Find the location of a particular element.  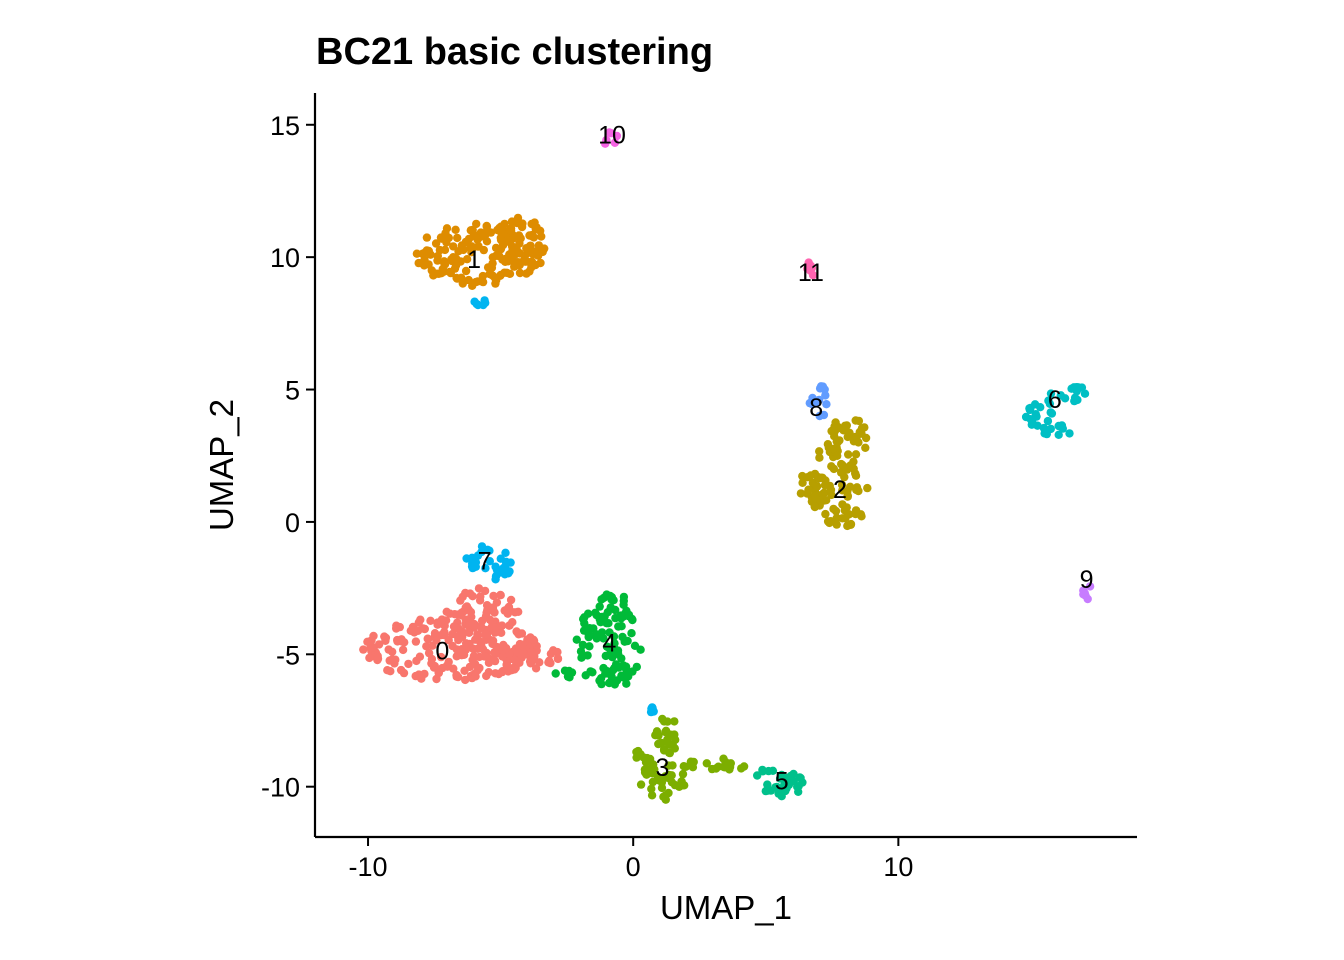

cluster-label-1: 1 is located at coordinates (474, 260).